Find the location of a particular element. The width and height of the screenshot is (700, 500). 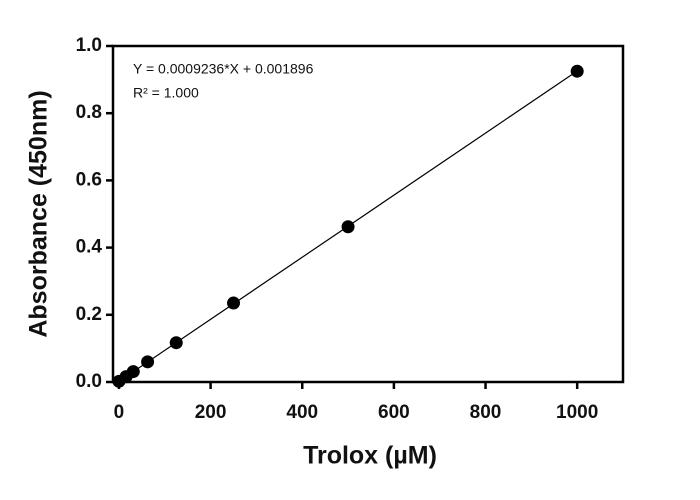

y-tick-label: 0.8 is located at coordinates (89, 112).